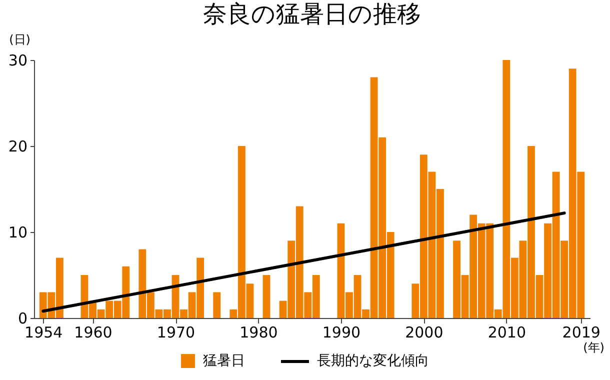  What do you see at coordinates (176, 333) in the screenshot?
I see `x-tick-label: 1970` at bounding box center [176, 333].